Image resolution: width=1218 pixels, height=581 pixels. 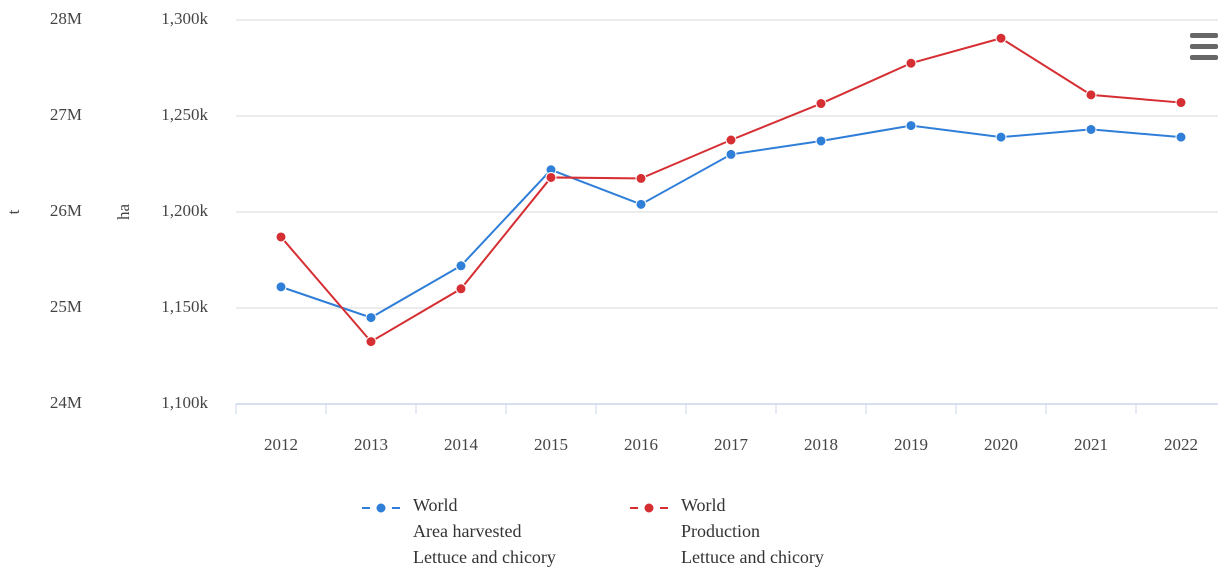 What do you see at coordinates (1181, 444) in the screenshot?
I see `x-tick-label: 2022` at bounding box center [1181, 444].